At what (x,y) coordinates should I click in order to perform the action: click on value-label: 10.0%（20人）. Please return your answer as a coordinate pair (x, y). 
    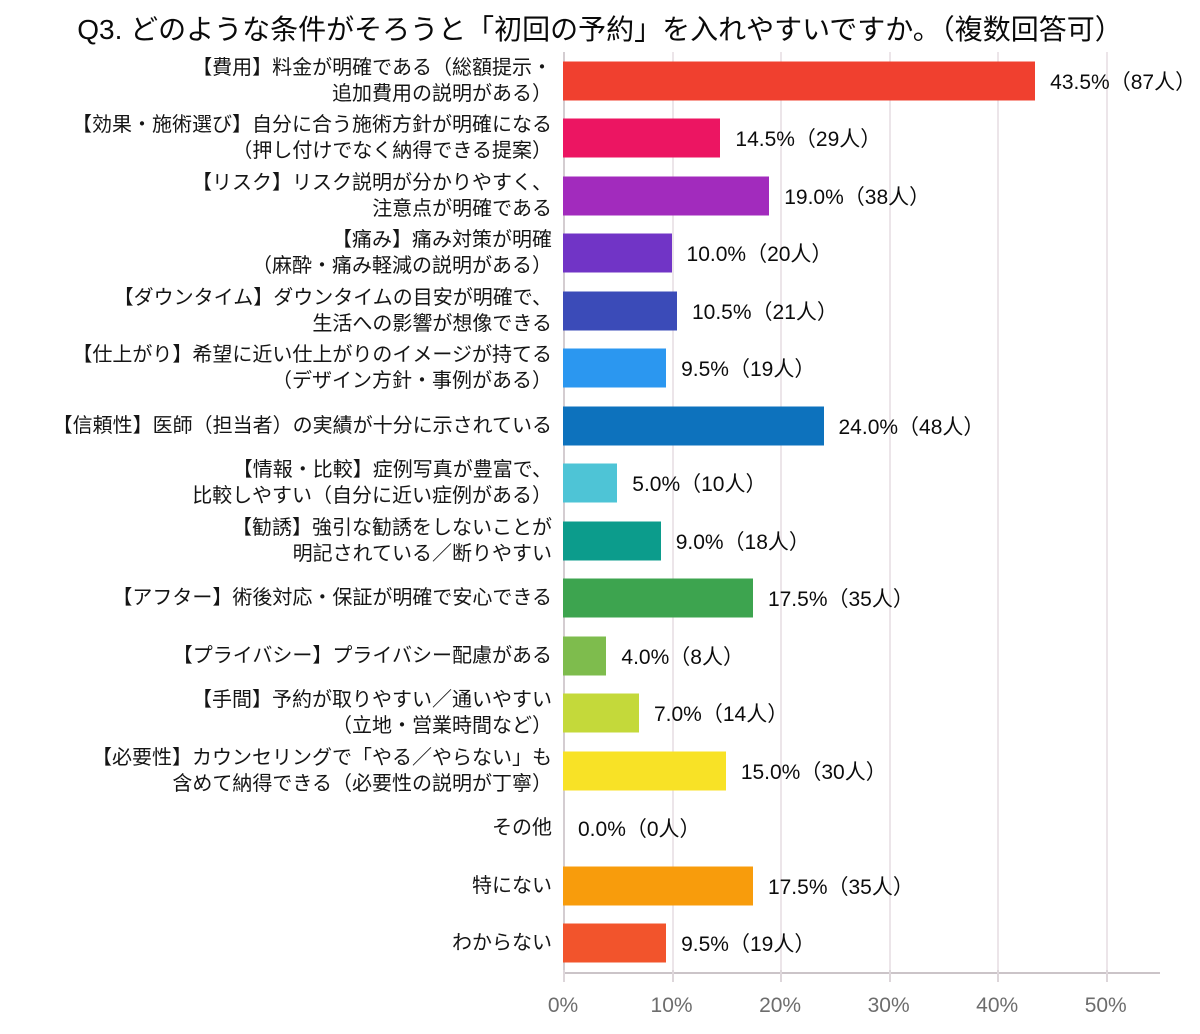
    Looking at the image, I should click on (759, 255).